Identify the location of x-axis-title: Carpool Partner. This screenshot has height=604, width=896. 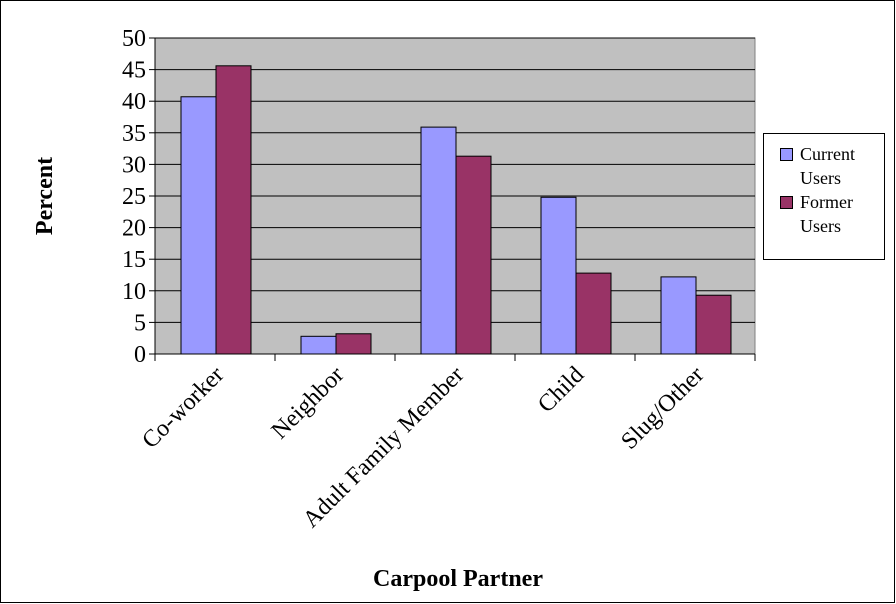
(458, 579).